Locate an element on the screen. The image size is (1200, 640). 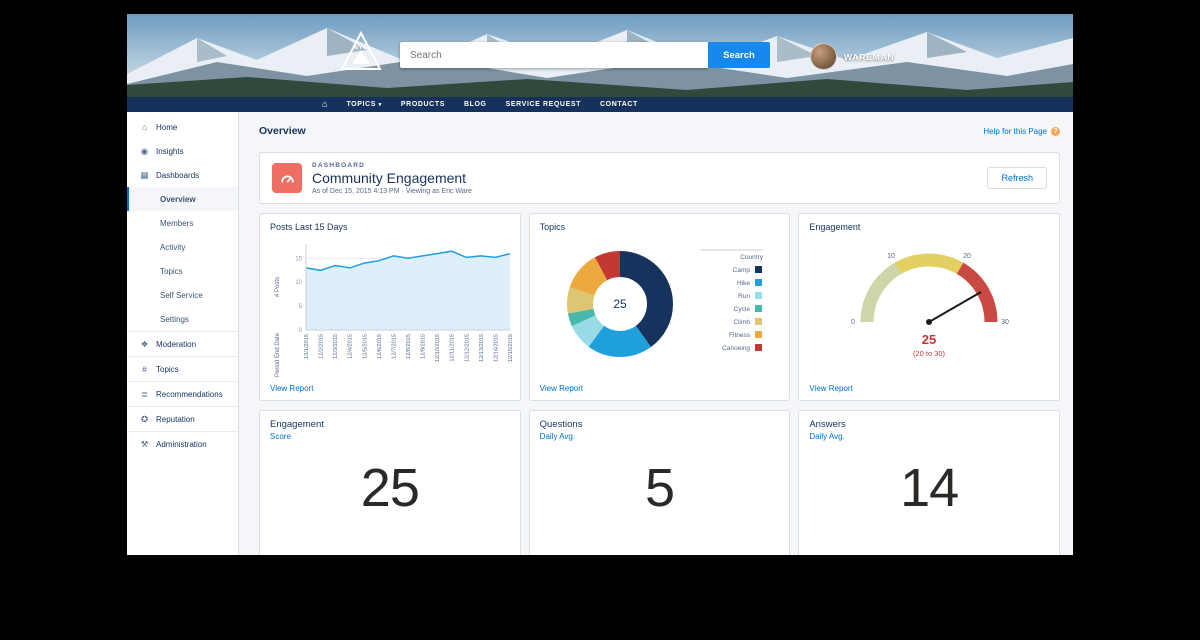
svg-text: 12/15/2015 is located at coordinates (511, 348).